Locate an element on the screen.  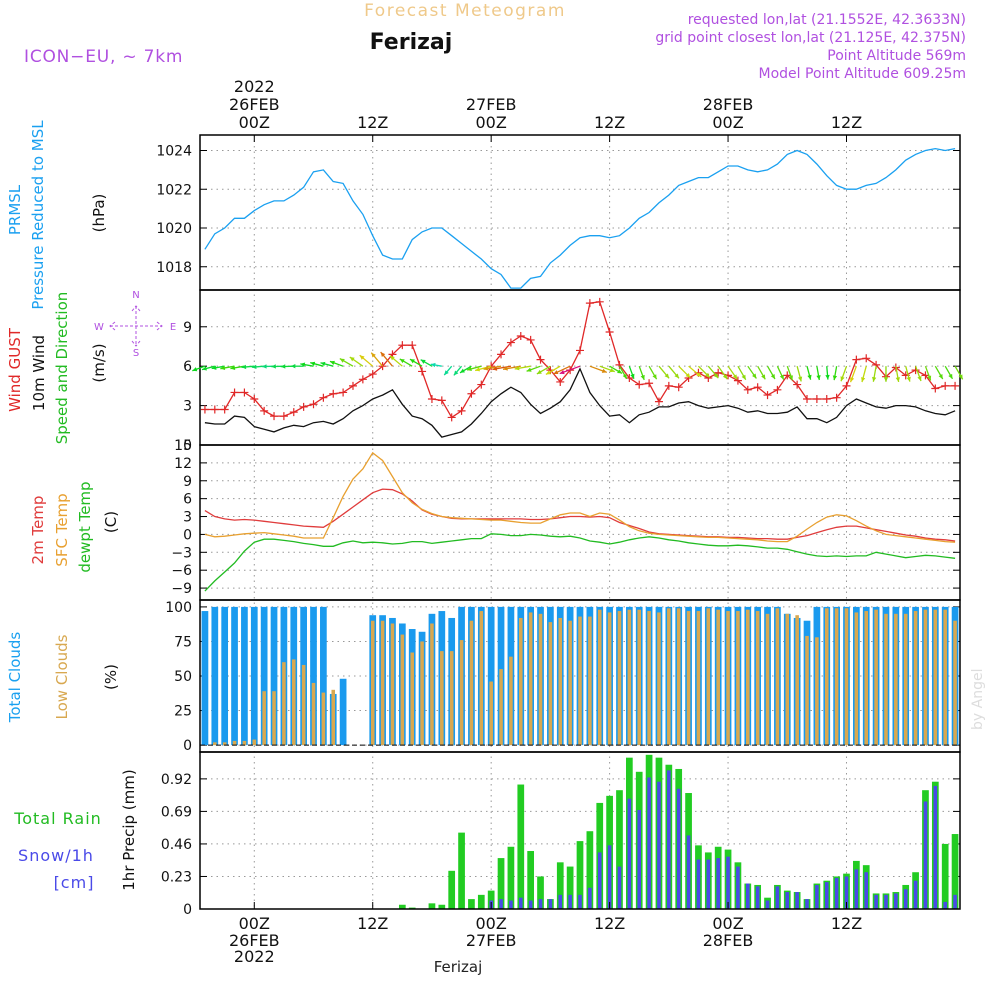
top-date-label: 28FEB is located at coordinates (728, 104).